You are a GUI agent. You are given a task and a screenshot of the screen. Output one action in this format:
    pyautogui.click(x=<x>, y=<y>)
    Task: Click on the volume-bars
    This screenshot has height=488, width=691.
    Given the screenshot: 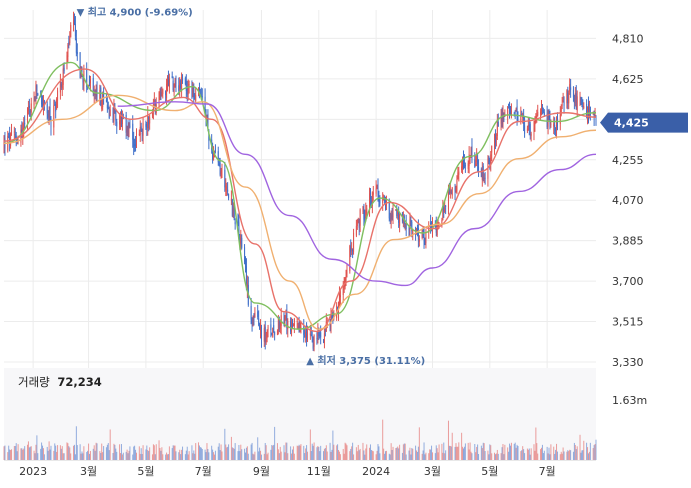 What is the action you would take?
    pyautogui.click(x=300, y=439)
    